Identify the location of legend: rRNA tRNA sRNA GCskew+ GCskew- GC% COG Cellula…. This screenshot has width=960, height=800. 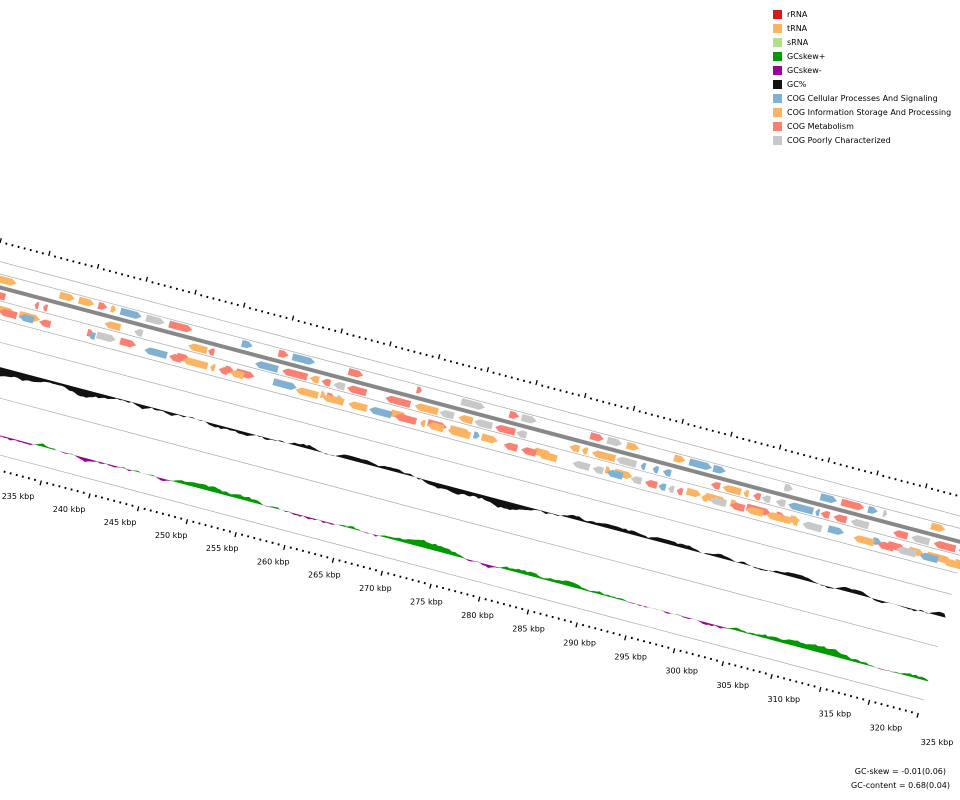
(862, 77).